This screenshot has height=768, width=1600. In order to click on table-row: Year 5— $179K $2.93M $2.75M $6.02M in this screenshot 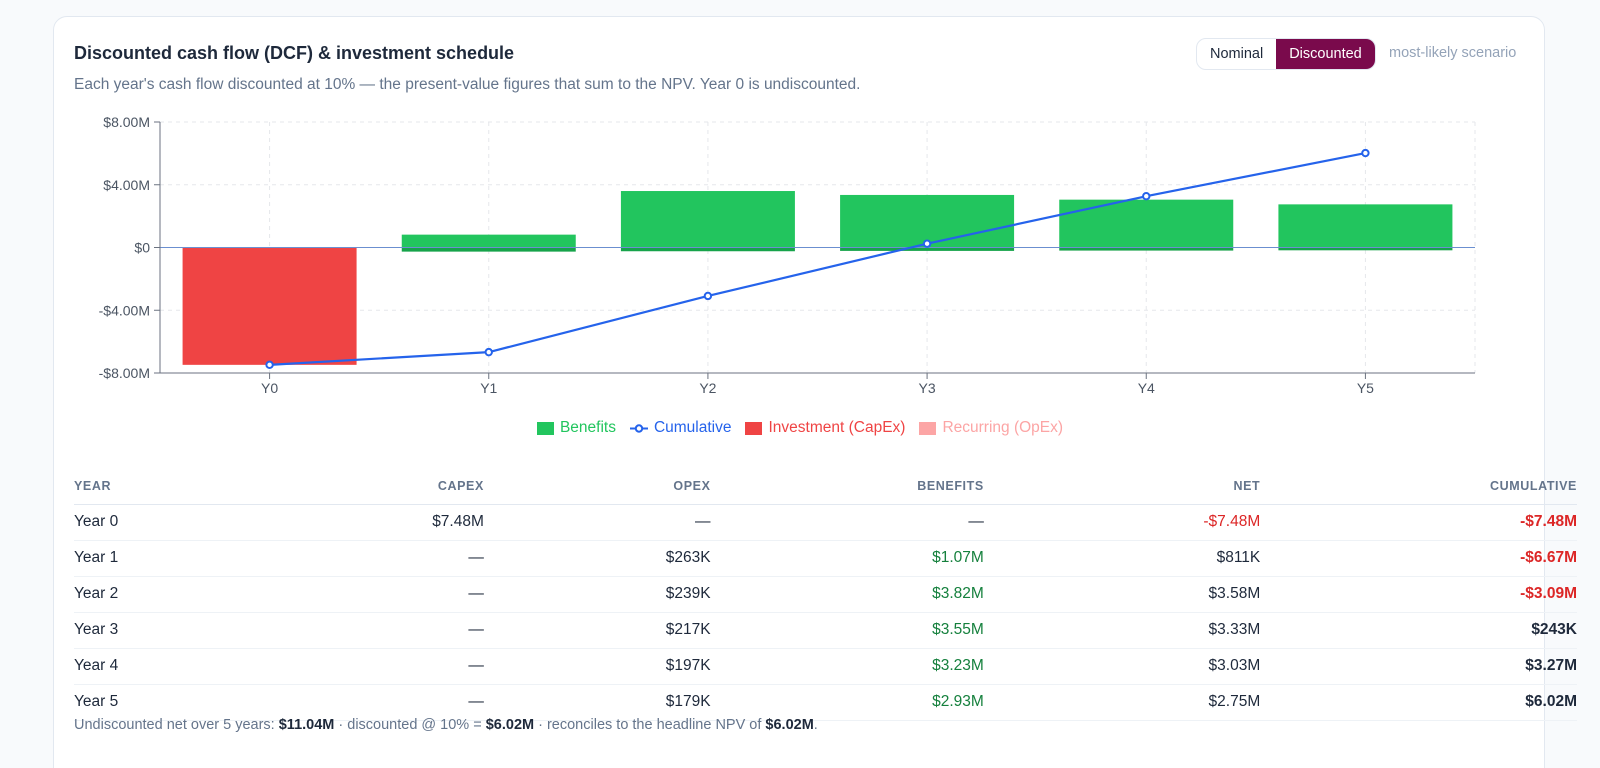, I will do `click(825, 702)`.